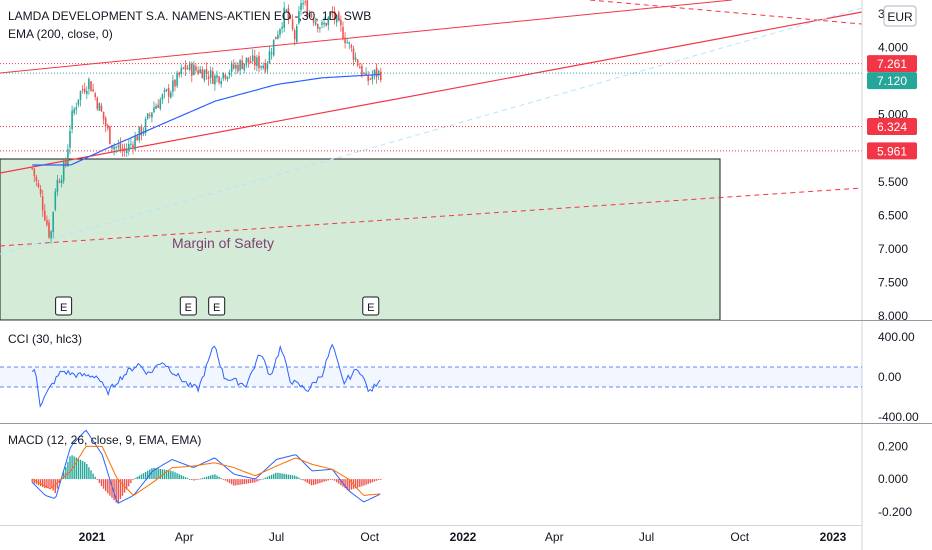  I want to click on cci-tick-label: 400.00, so click(896, 337).